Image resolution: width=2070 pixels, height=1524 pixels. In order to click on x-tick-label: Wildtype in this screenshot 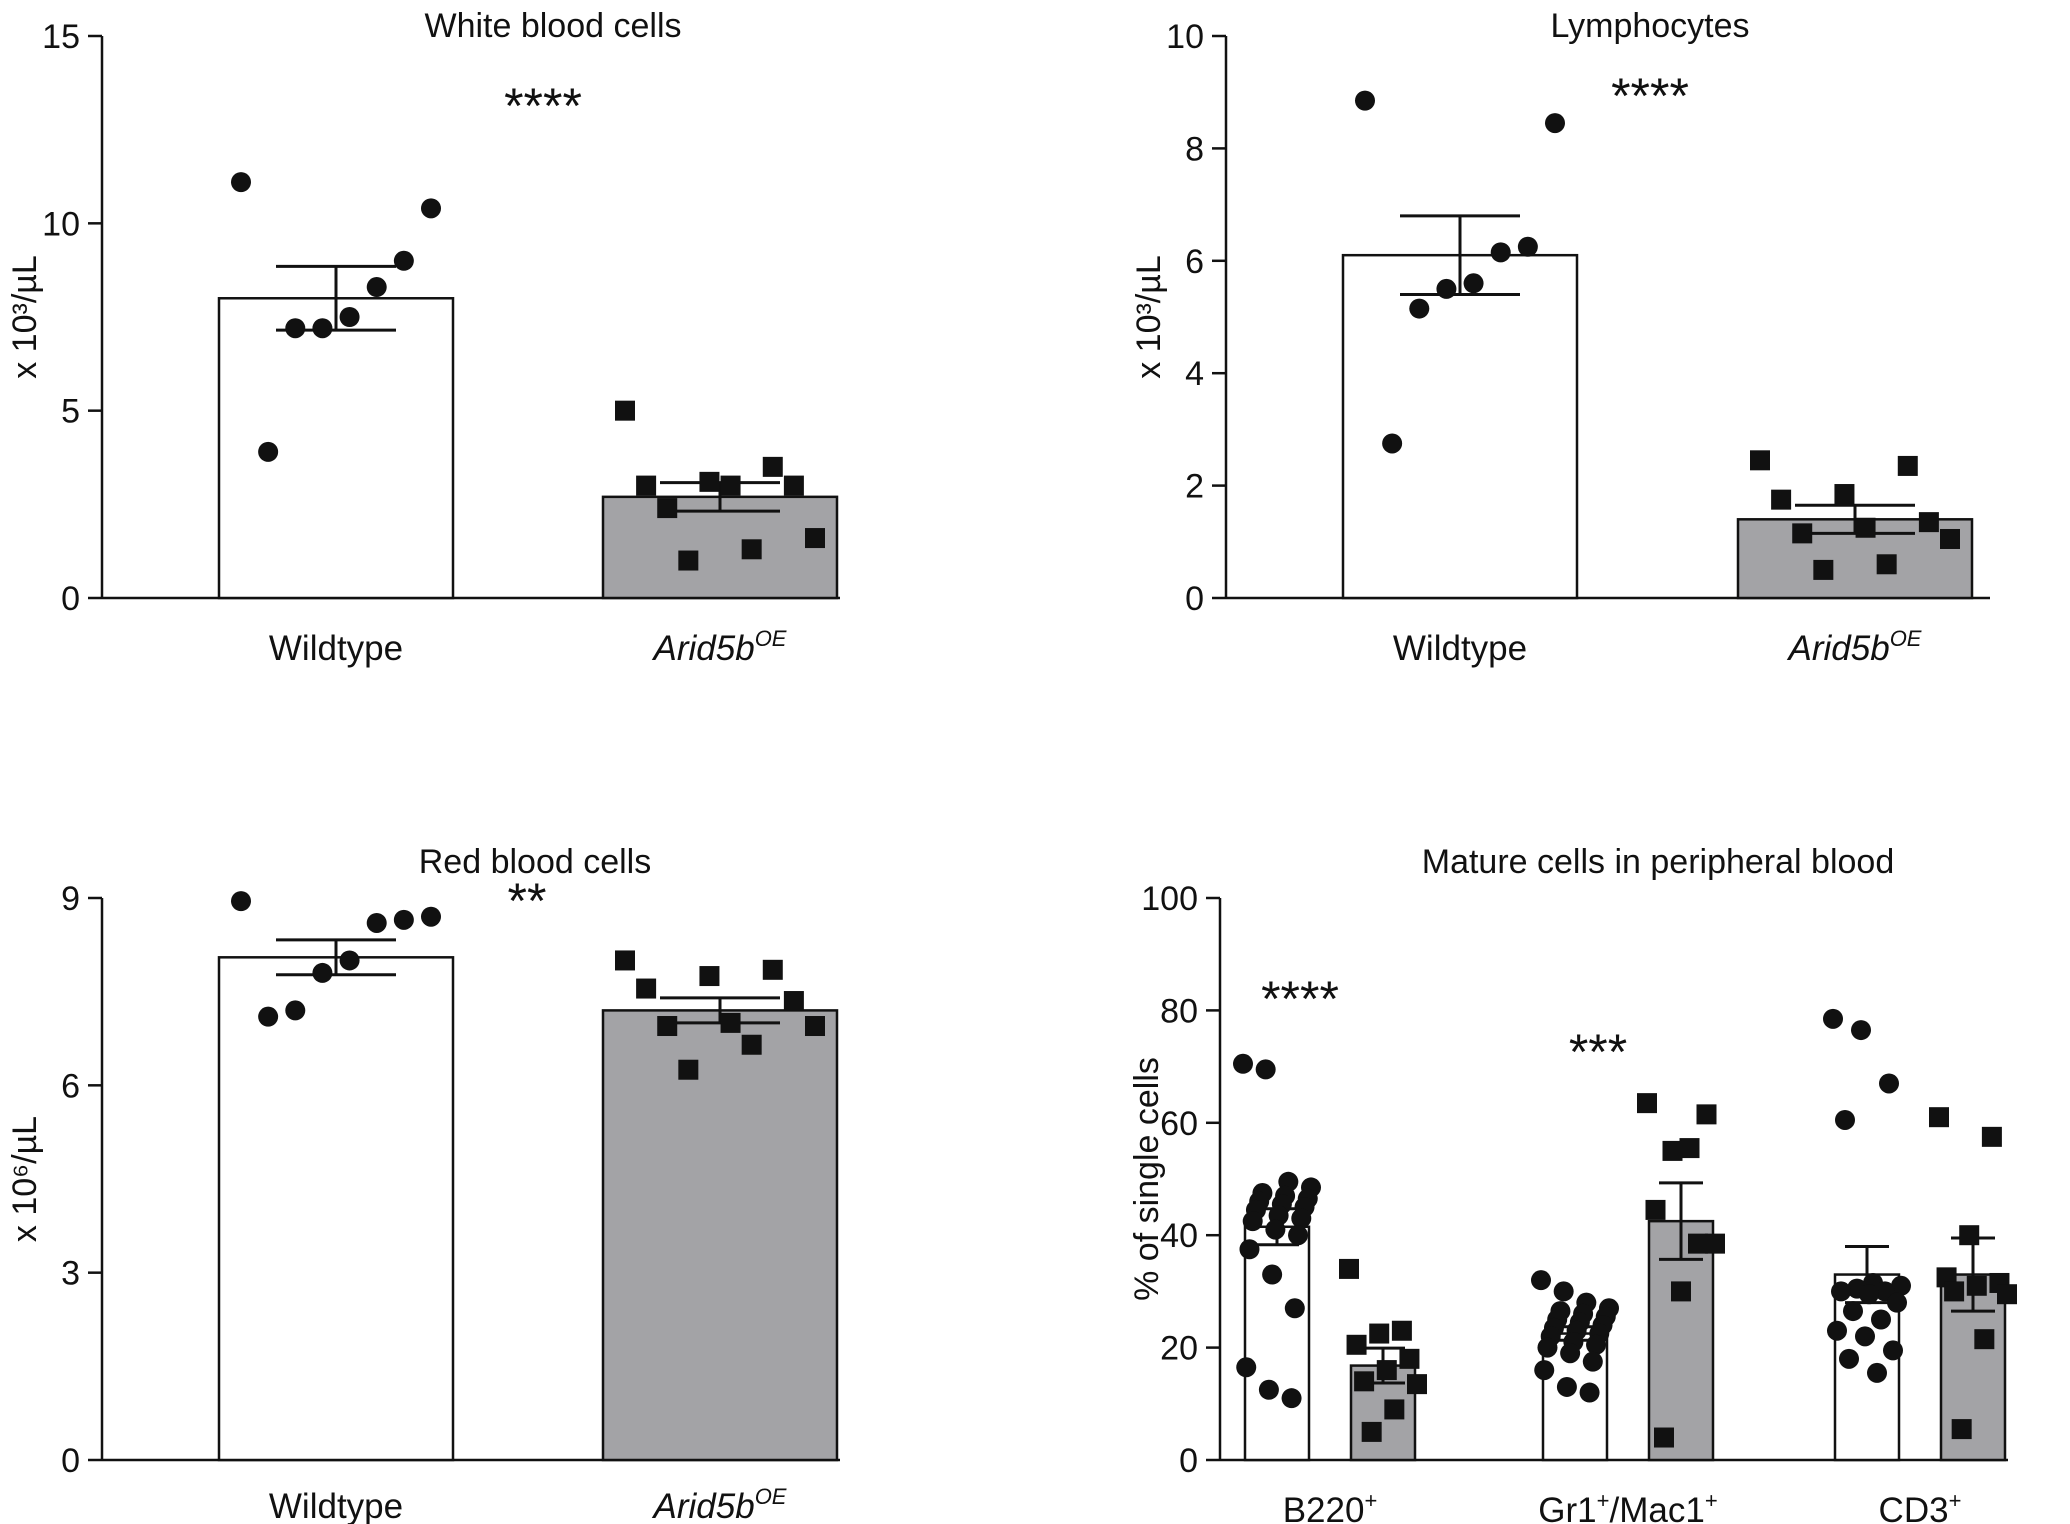, I will do `click(1460, 648)`.